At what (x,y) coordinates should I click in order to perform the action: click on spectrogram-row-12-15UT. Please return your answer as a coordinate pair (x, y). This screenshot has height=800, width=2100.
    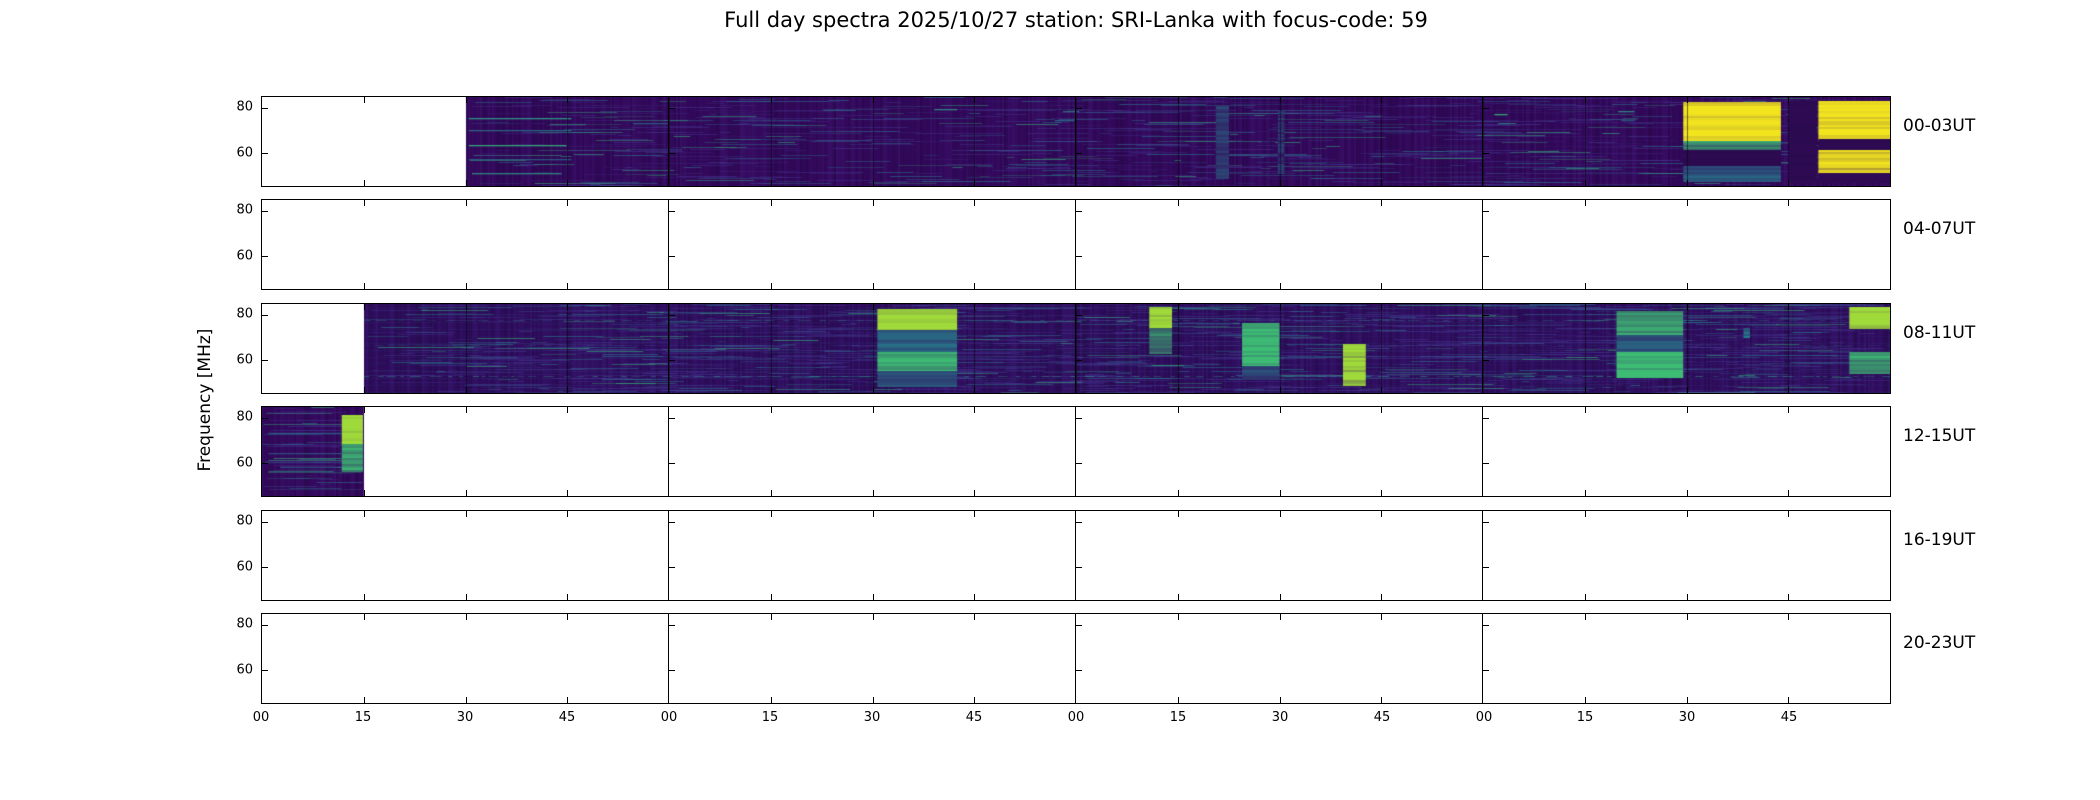
    Looking at the image, I should click on (1076, 451).